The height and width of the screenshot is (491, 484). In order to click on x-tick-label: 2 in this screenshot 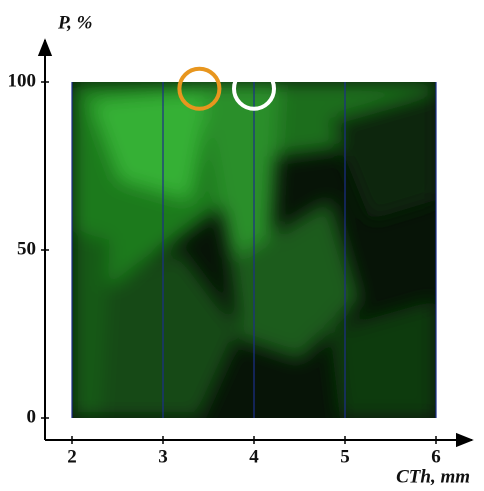, I will do `click(72, 456)`.